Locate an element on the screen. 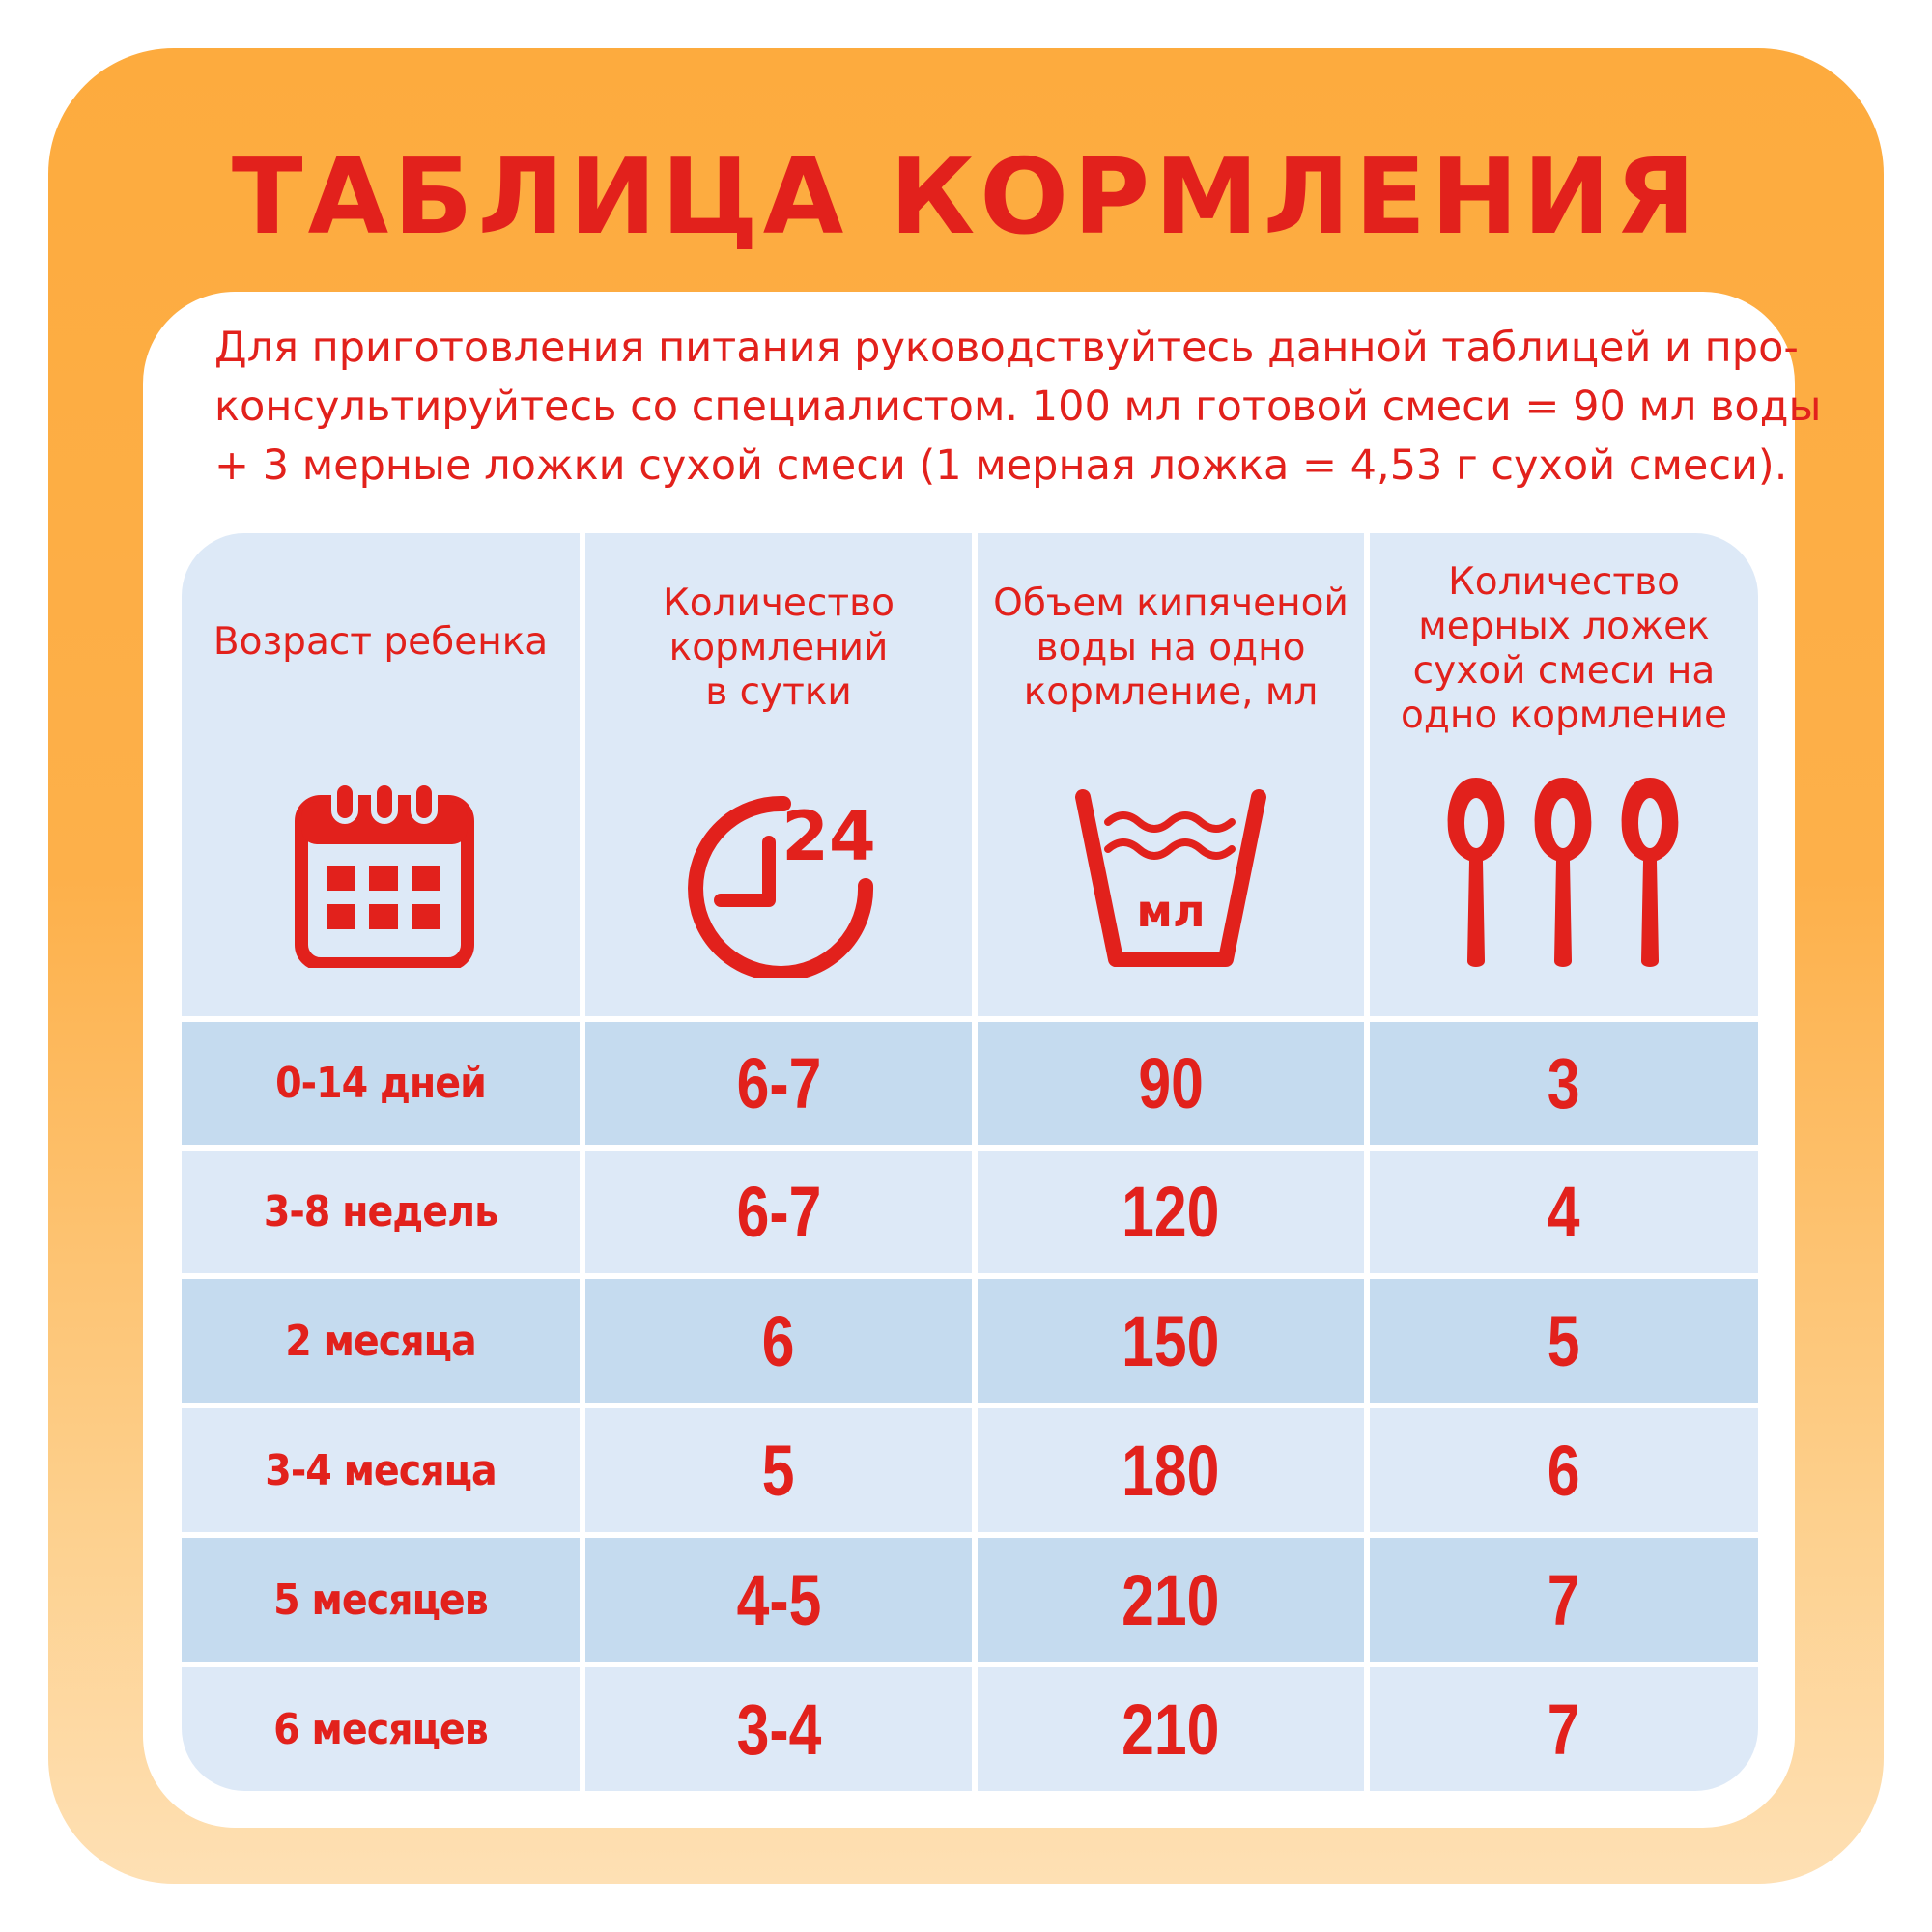  feedings-value: 3-4 is located at coordinates (778, 1729).